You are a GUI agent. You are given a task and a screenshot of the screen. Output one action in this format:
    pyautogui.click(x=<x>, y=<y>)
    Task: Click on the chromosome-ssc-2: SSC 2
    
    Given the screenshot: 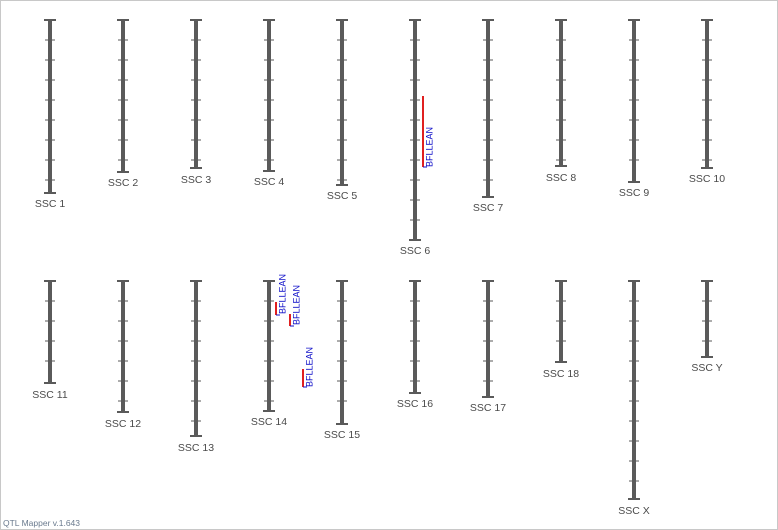 What is the action you would take?
    pyautogui.click(x=123, y=104)
    